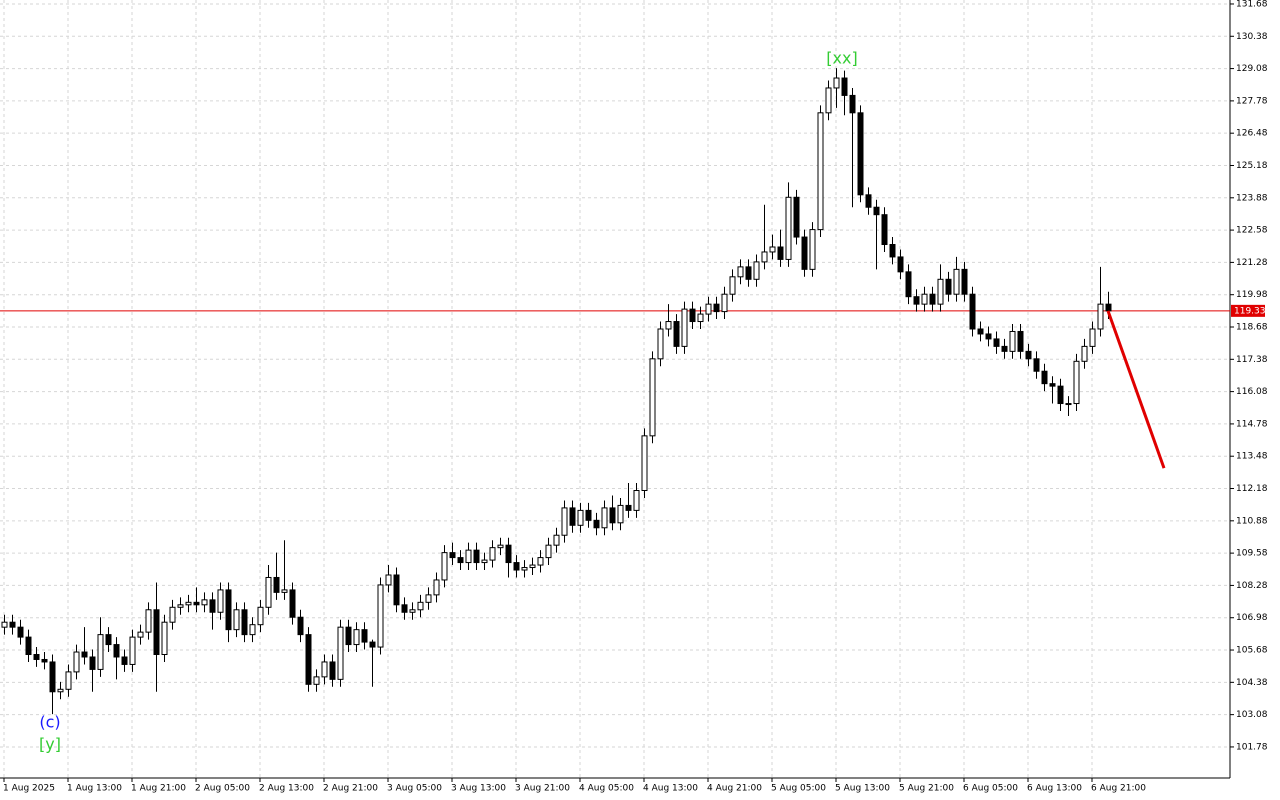  Describe the element at coordinates (29, 789) in the screenshot. I see `x-tick-label: 1 Aug 2025` at that location.